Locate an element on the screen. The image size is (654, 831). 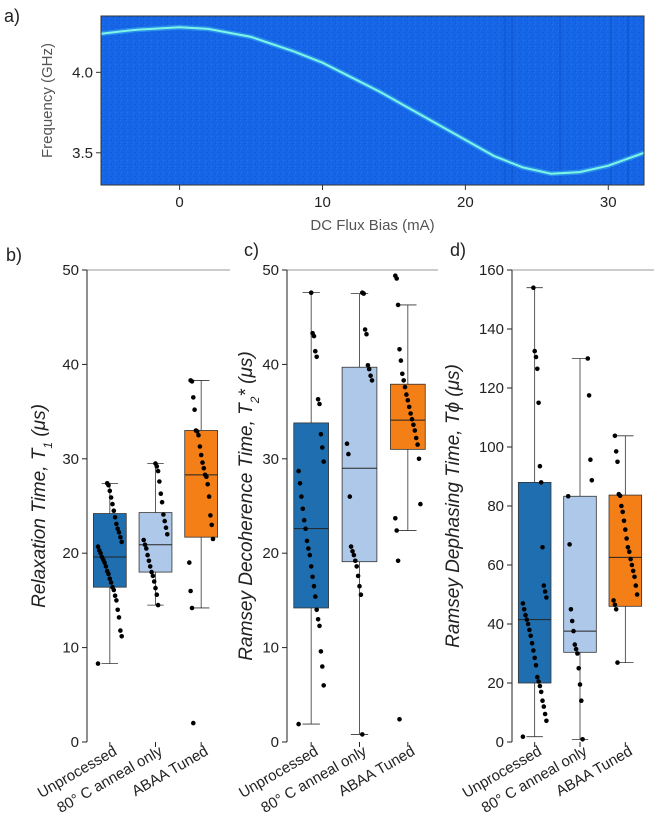
y-tick-label-100: 100 is located at coordinates (491, 447).